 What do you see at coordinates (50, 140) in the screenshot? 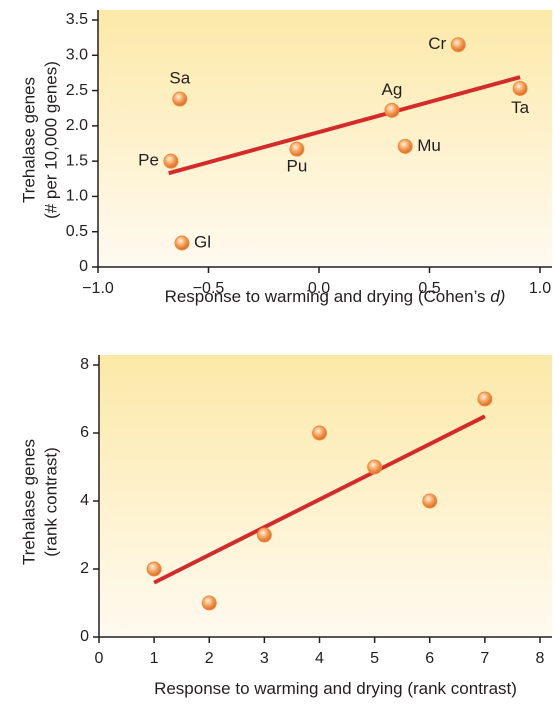
I see `y-axis-label: (# per 10,000 genes)` at bounding box center [50, 140].